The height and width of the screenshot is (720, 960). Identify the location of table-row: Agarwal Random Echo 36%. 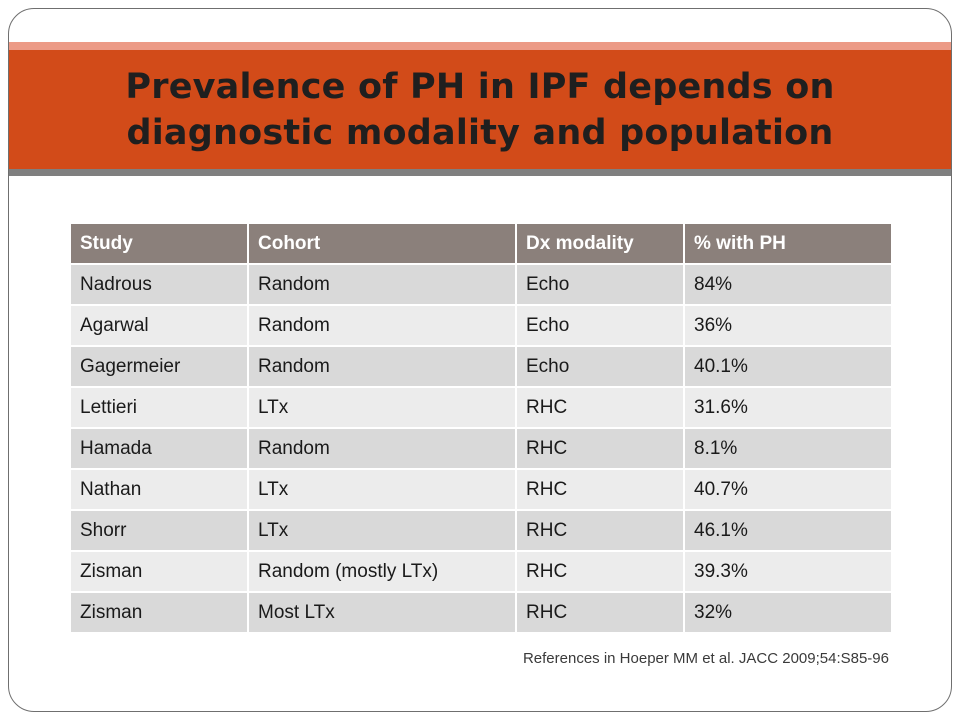
(481, 325).